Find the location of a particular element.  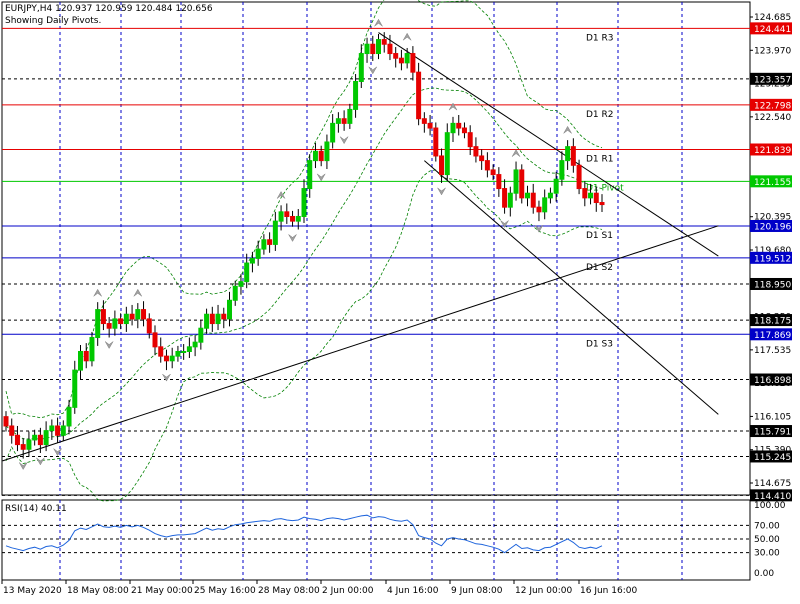

x-tick-label: 12 Jun 00:00 is located at coordinates (543, 591).